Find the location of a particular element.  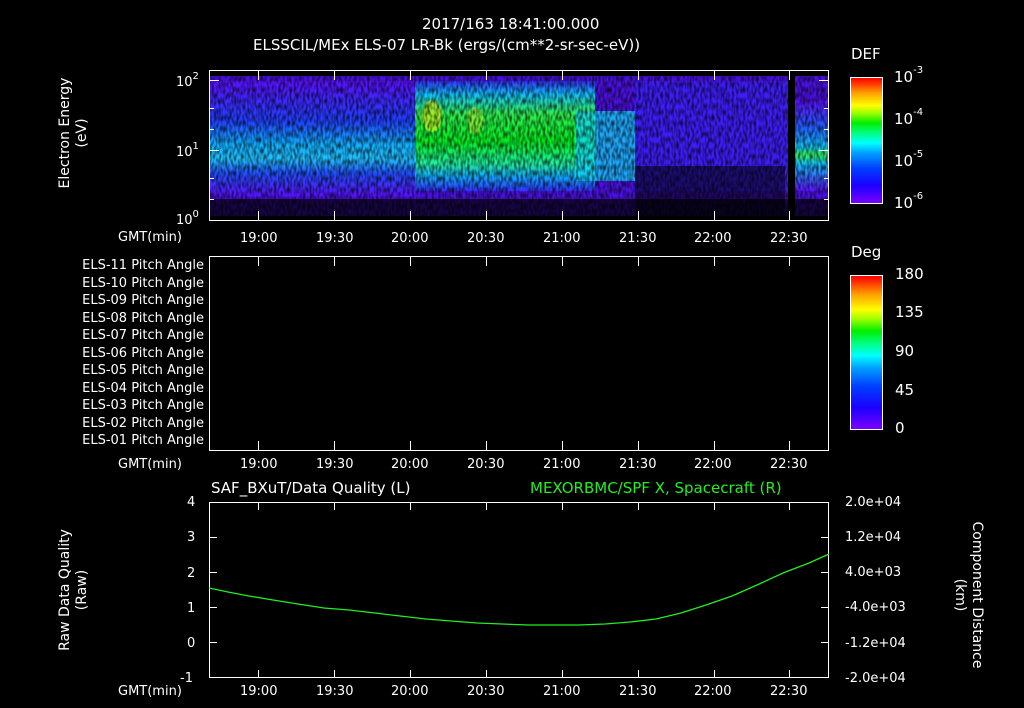

panel1-ytick-1: 10⁰ is located at coordinates (187, 218).